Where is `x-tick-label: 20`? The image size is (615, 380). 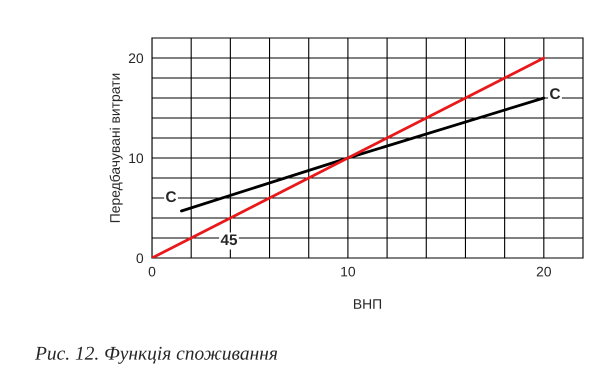 x-tick-label: 20 is located at coordinates (543, 271).